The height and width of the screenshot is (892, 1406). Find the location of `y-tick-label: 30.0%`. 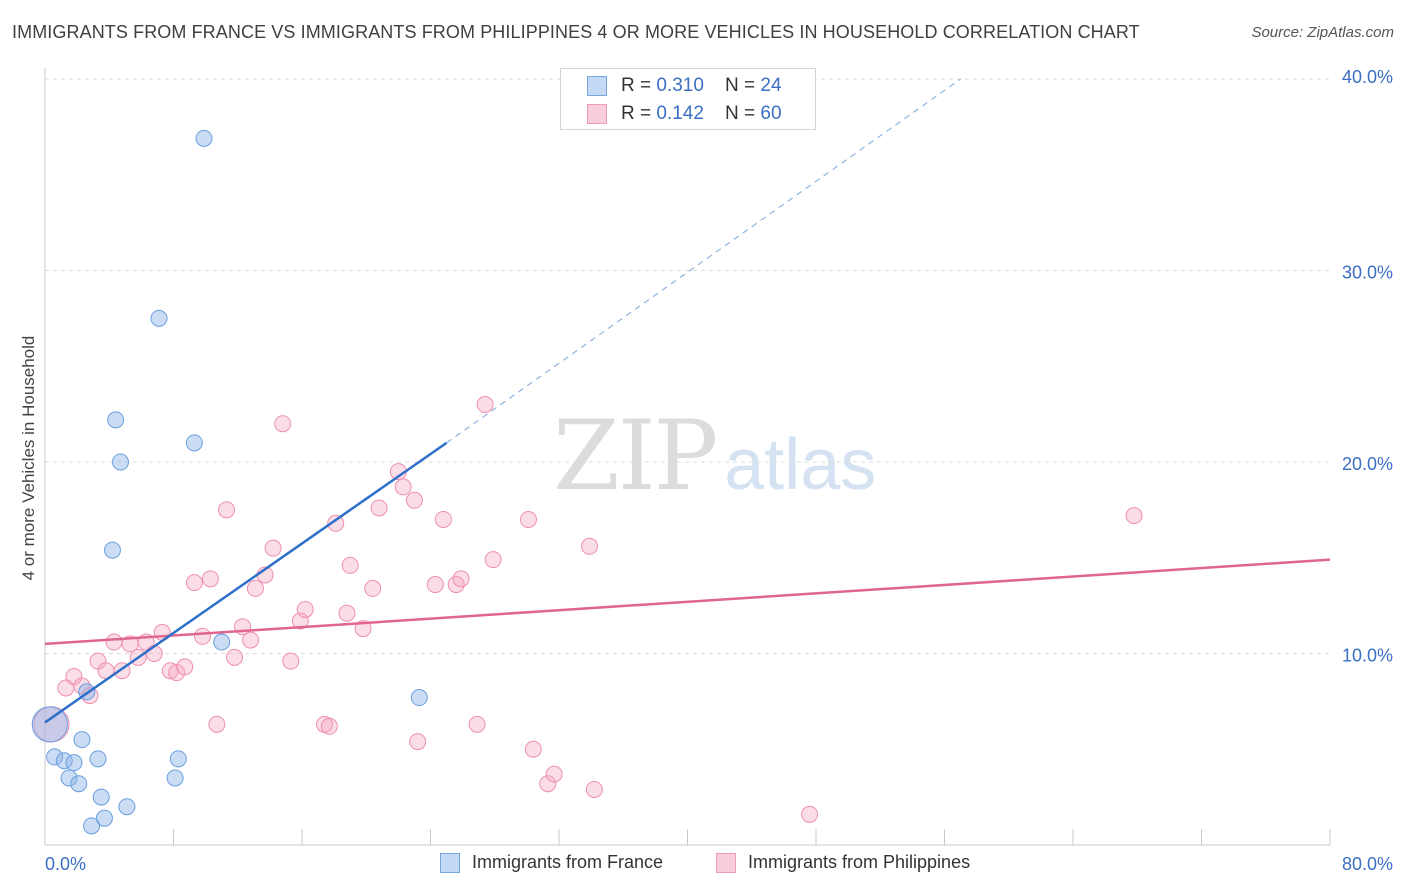

y-tick-label: 30.0% is located at coordinates (1367, 273).